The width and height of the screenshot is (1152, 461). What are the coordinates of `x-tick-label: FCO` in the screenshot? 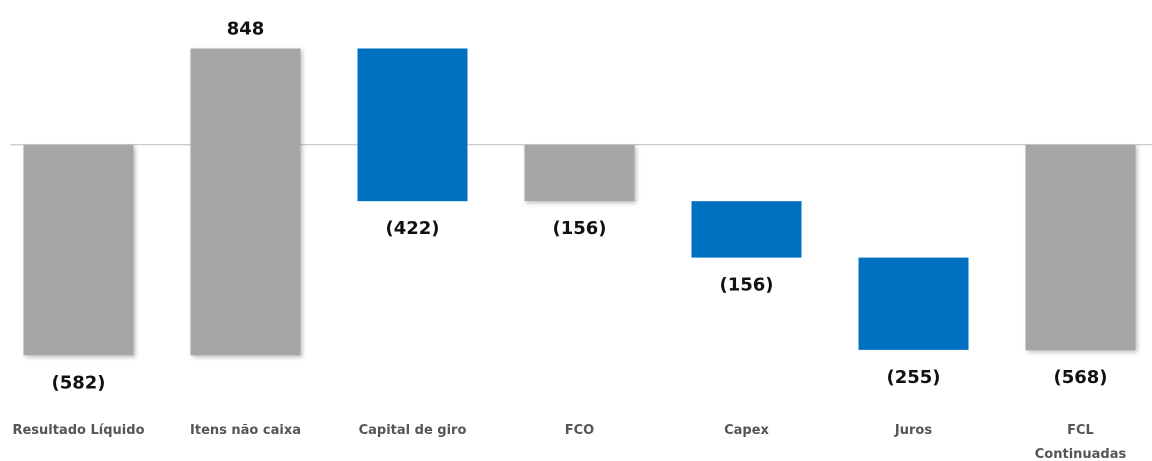 It's located at (579, 430).